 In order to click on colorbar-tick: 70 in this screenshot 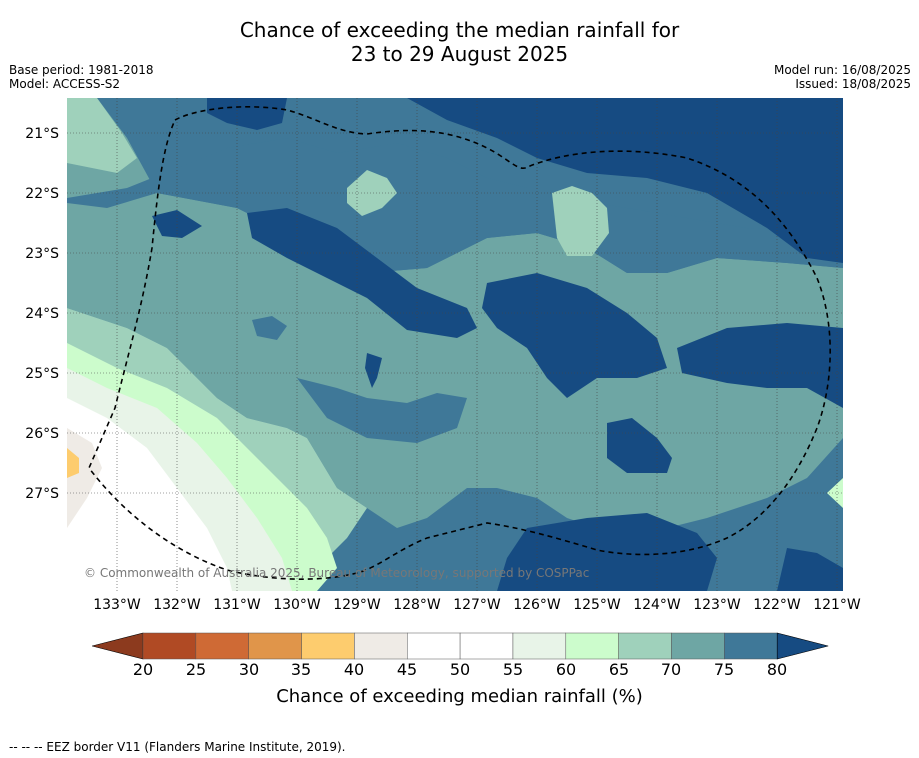, I will do `click(671, 669)`.